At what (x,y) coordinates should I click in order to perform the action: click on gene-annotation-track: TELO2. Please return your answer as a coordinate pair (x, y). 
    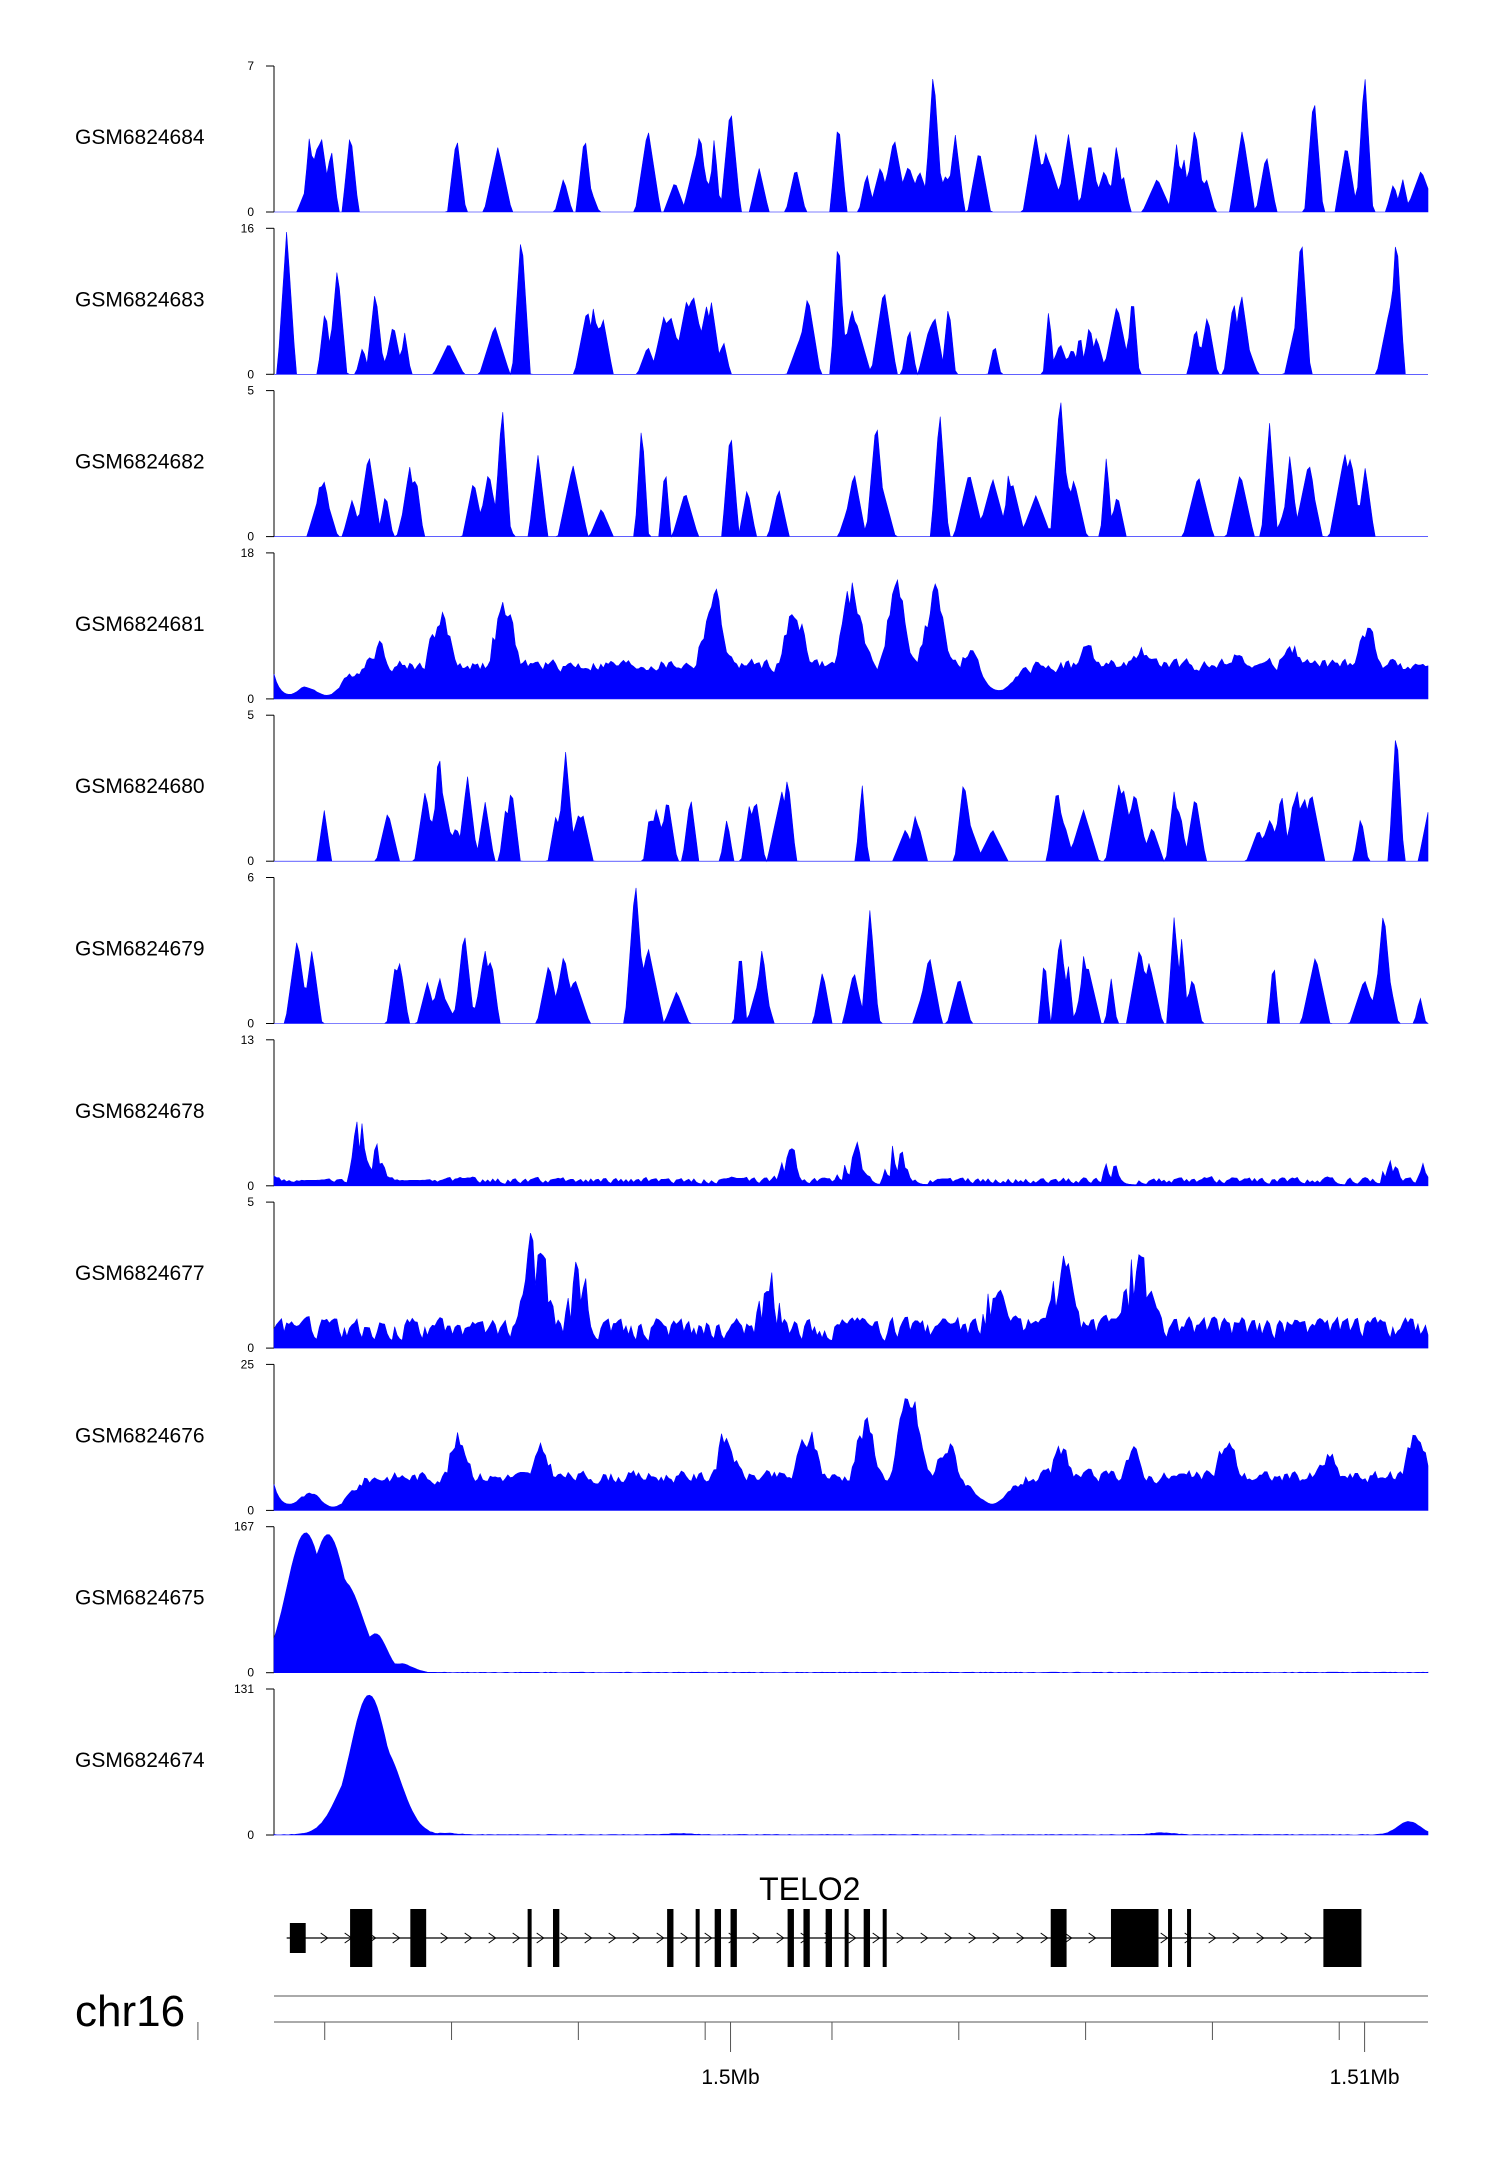
    Looking at the image, I should click on (824, 1919).